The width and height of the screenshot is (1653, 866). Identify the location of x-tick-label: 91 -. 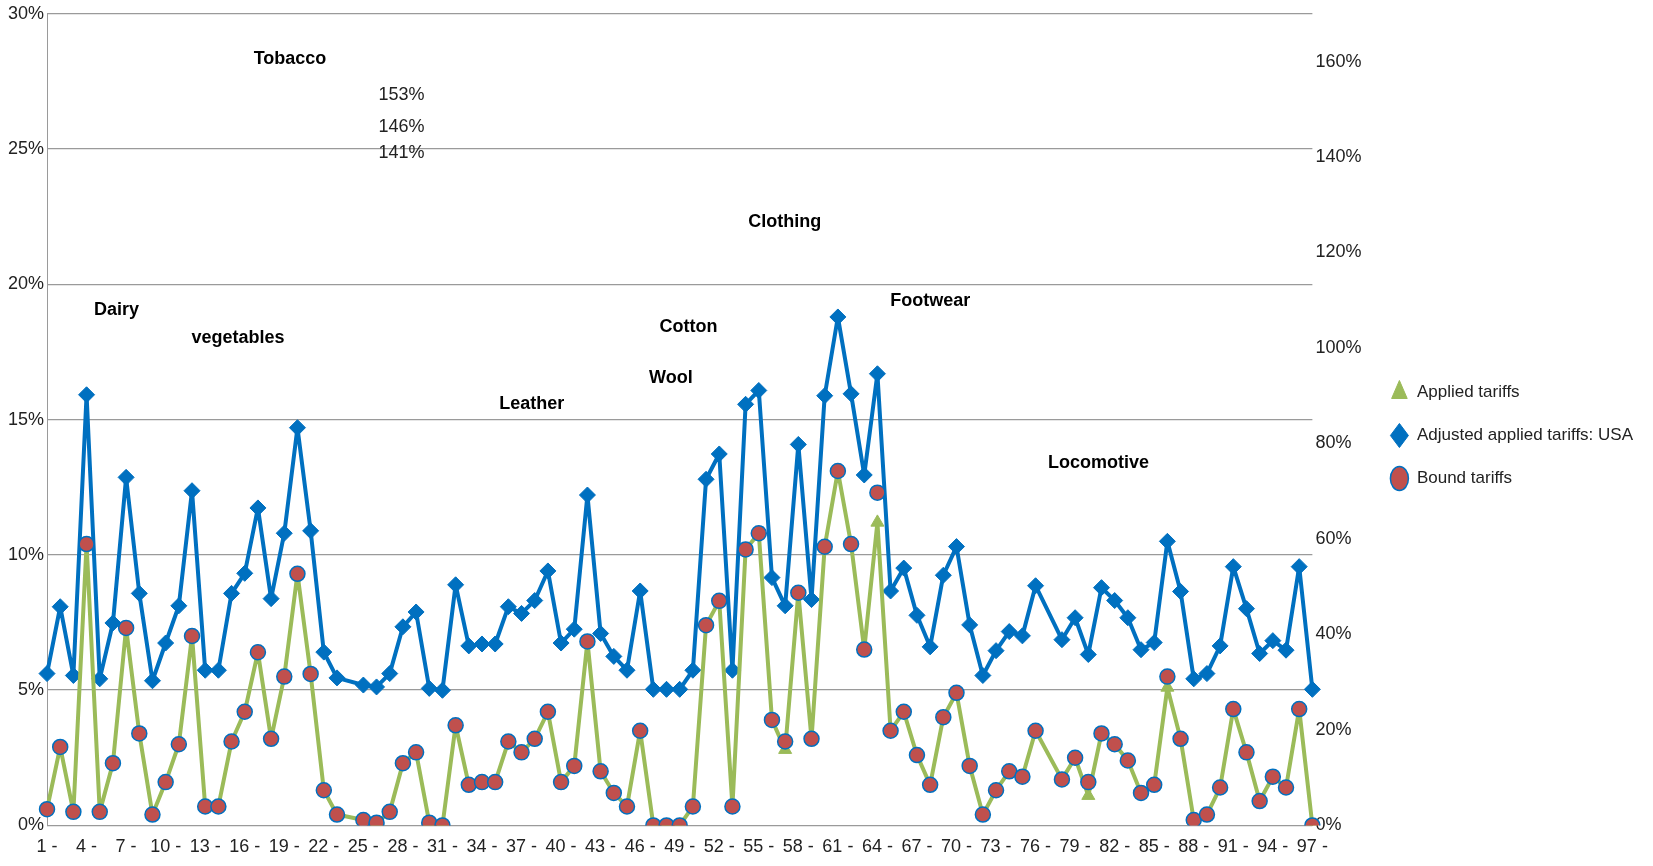
(1233, 846).